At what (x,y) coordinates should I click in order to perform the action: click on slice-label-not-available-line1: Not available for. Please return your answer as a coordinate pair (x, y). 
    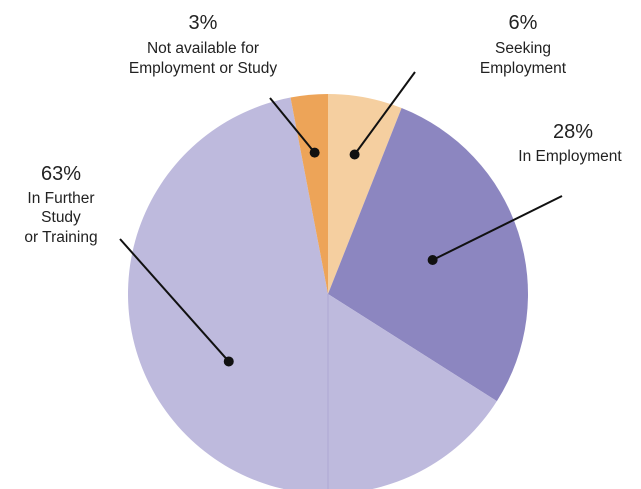
    Looking at the image, I should click on (203, 48).